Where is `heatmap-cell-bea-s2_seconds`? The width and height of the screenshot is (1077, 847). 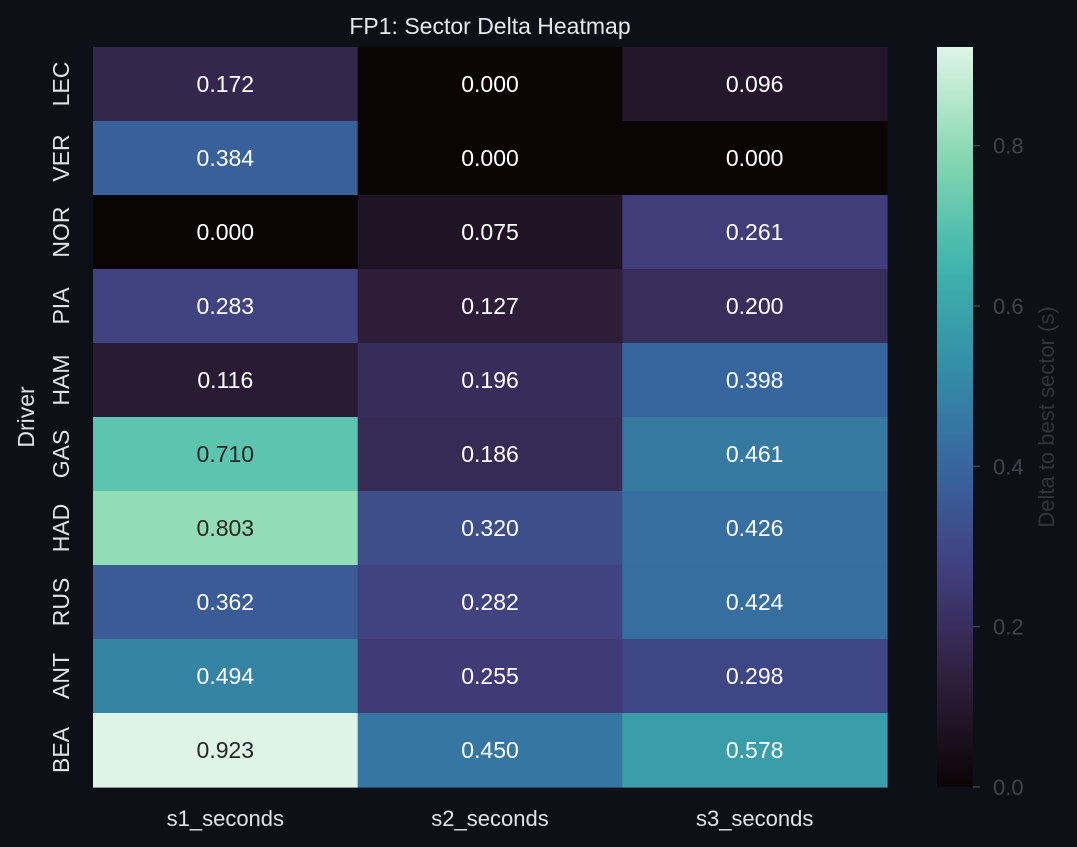
heatmap-cell-bea-s2_seconds is located at coordinates (490, 750).